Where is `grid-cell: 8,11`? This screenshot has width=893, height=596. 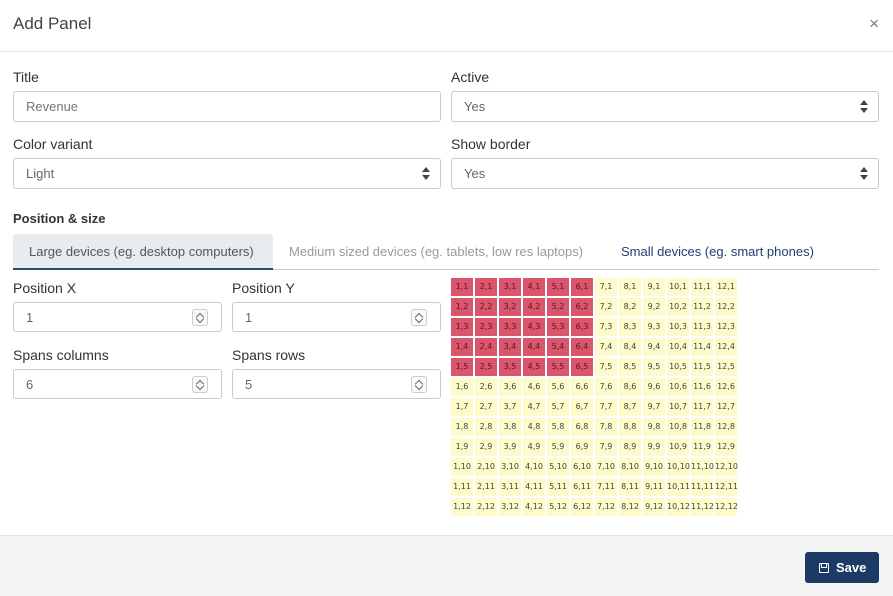 grid-cell: 8,11 is located at coordinates (630, 487).